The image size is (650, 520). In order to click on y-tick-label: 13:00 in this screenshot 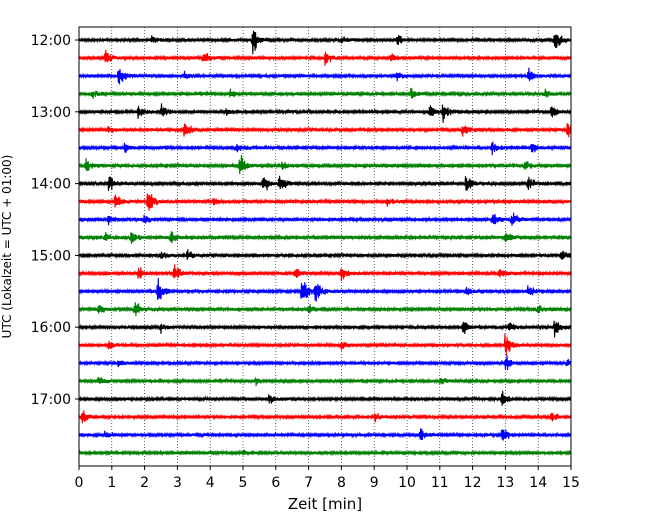, I will do `click(51, 113)`.